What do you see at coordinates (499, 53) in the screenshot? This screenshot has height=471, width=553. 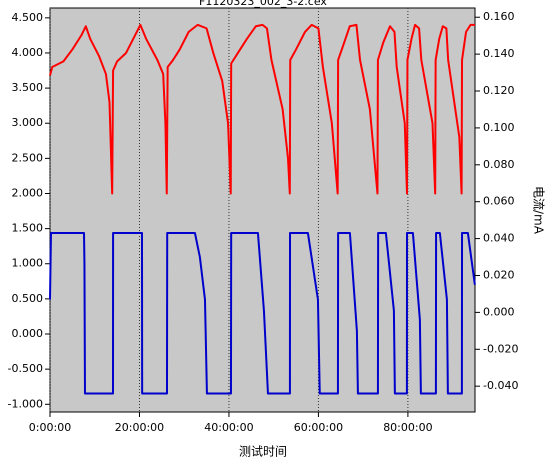 I see `y2-tick-label: 0.140` at bounding box center [499, 53].